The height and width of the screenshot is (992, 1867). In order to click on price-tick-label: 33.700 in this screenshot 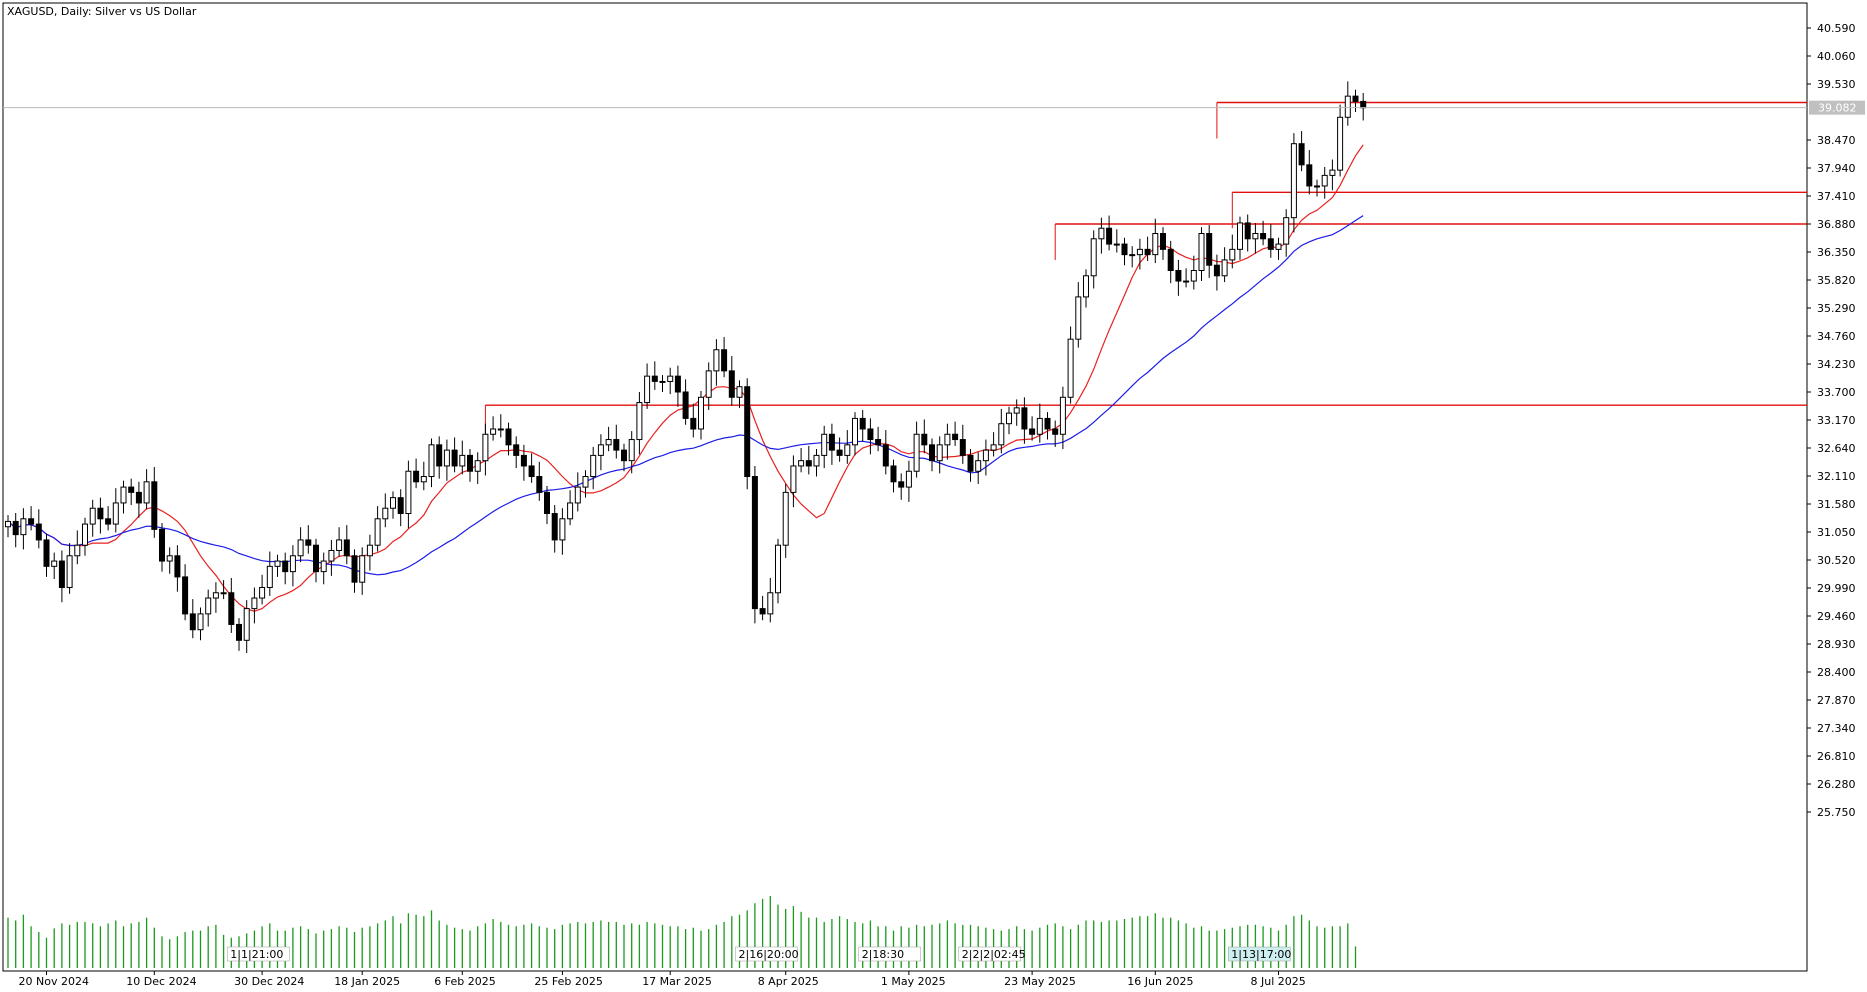, I will do `click(1836, 392)`.